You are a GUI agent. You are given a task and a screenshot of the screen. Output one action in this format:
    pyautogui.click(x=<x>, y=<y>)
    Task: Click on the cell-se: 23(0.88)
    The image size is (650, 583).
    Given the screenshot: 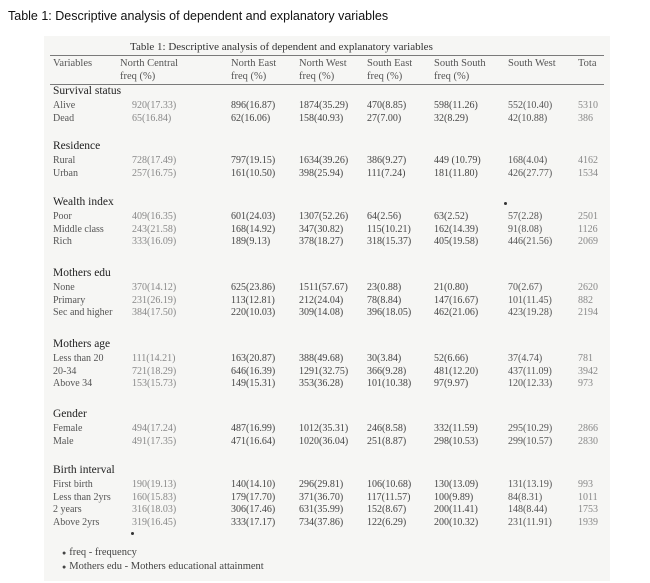 What is the action you would take?
    pyautogui.click(x=384, y=287)
    